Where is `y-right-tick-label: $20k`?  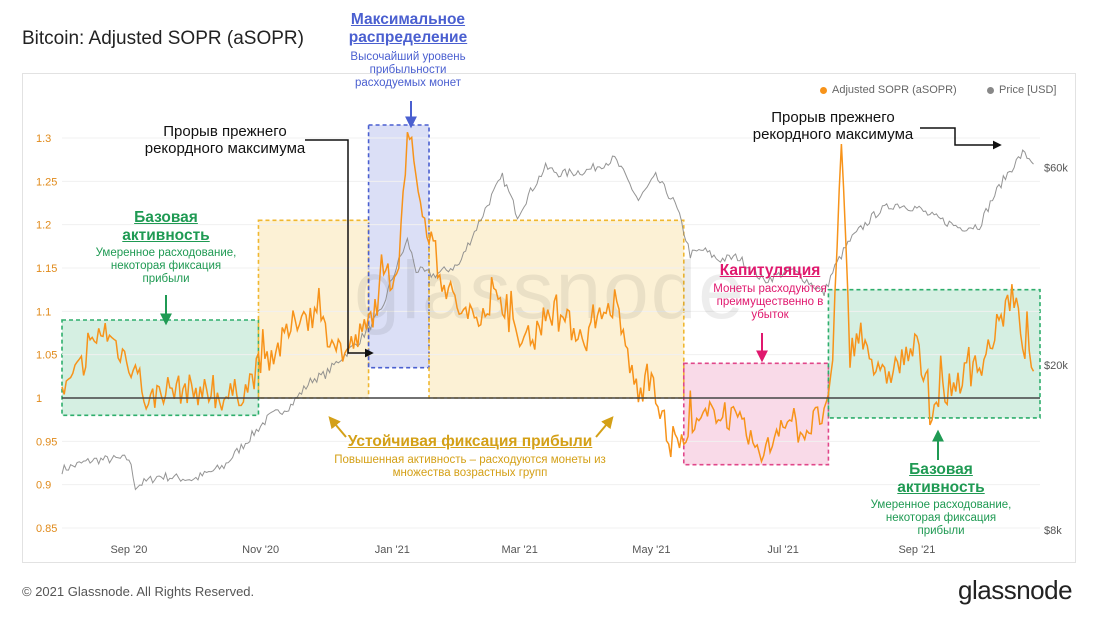
y-right-tick-label: $20k is located at coordinates (1056, 366).